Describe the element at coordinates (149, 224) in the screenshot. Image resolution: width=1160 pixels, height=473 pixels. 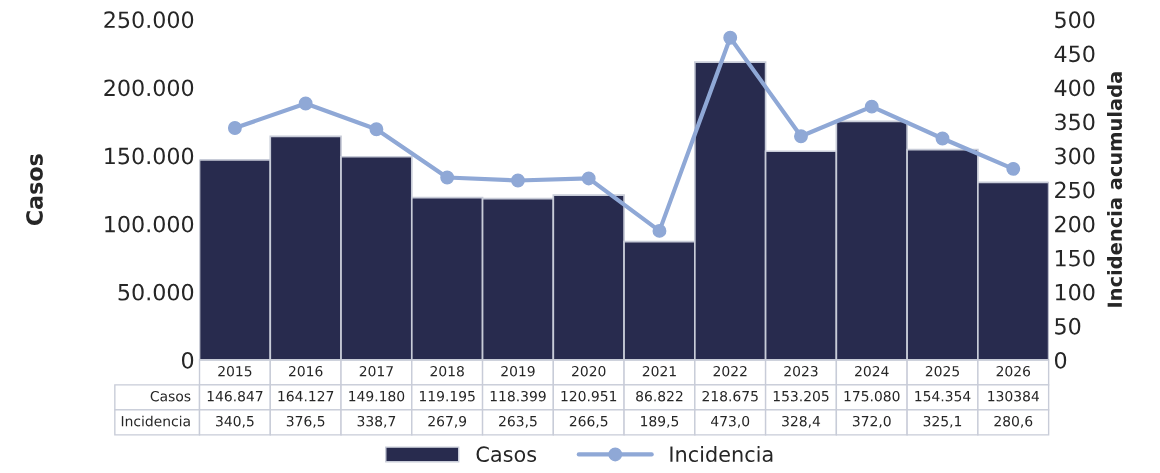
I see `y-tick-label: 100.000` at that location.